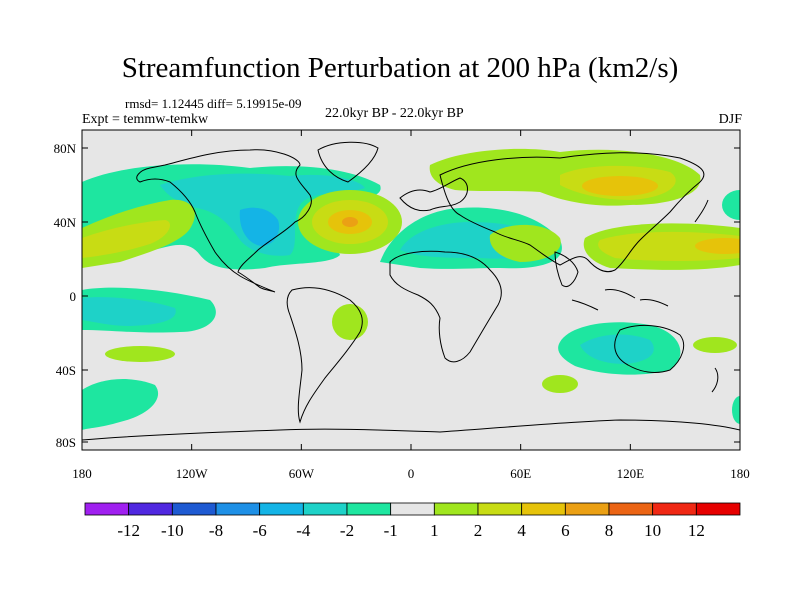 The height and width of the screenshot is (600, 800). Describe the element at coordinates (65, 222) in the screenshot. I see `lat-tick-label: 40N` at that location.